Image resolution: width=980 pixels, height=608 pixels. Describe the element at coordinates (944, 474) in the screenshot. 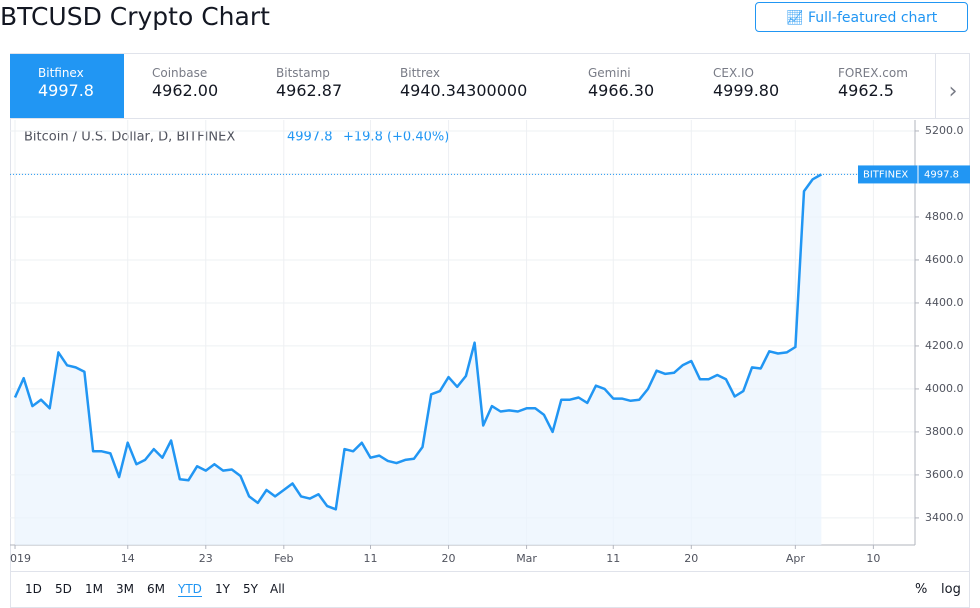

I see `y-tick-label: 3600.0` at that location.